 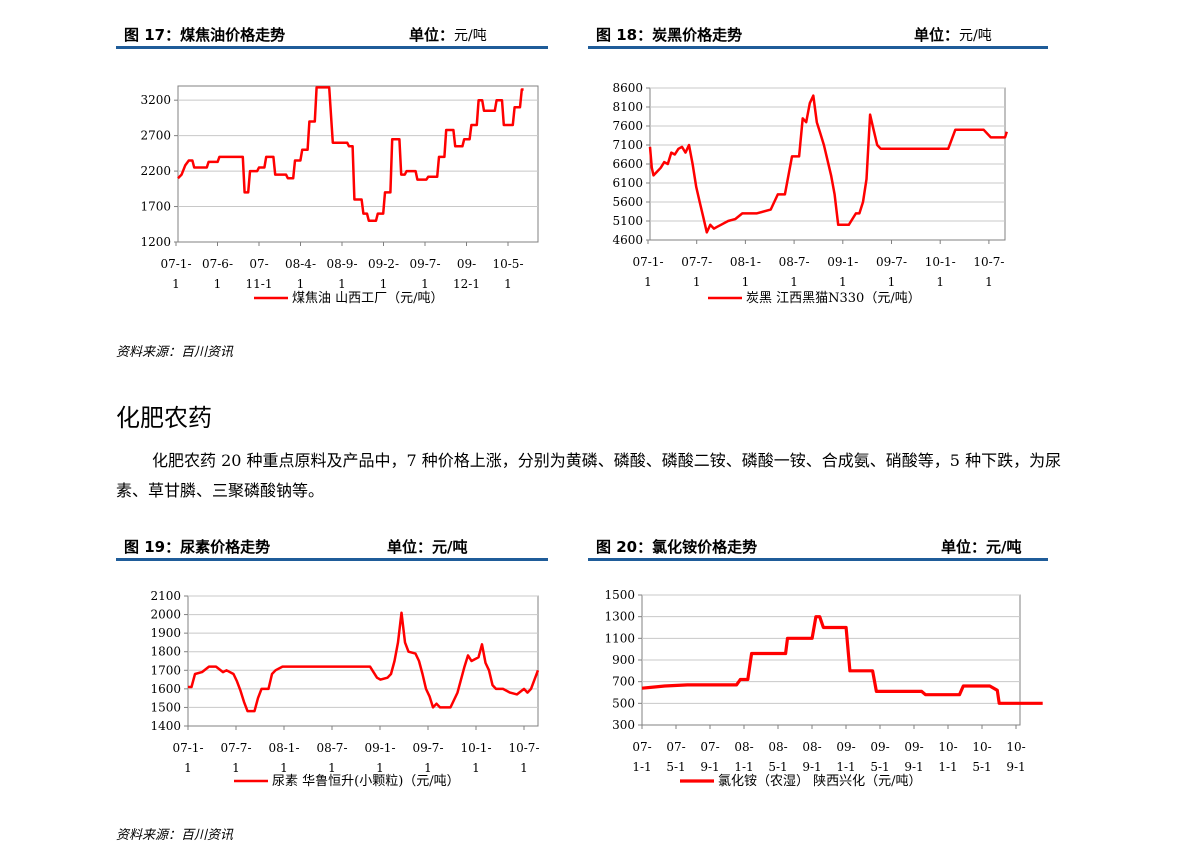 What do you see at coordinates (818, 34) in the screenshot?
I see `figure-18-header: 图 18：炭黑价格走势 单位：元/吨` at bounding box center [818, 34].